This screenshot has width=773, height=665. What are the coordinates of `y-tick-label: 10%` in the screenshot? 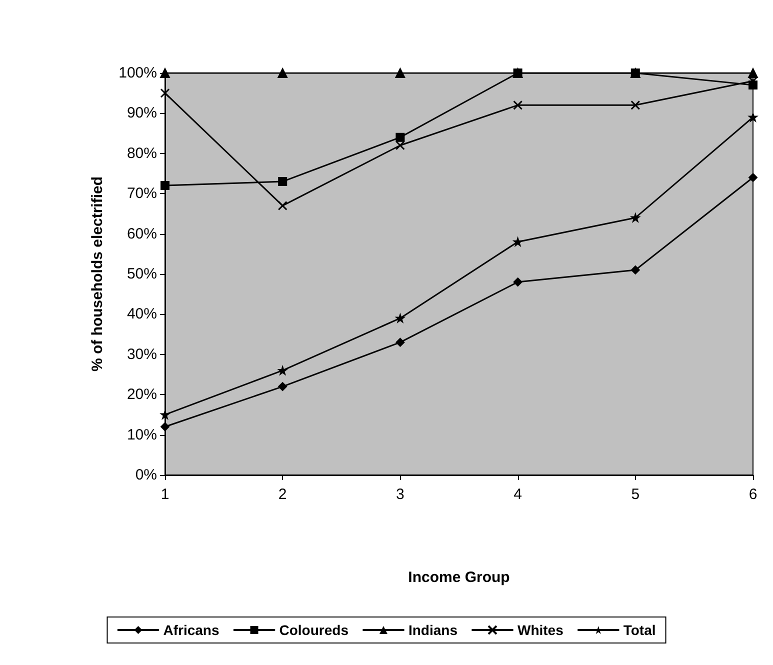 It's located at (141, 435).